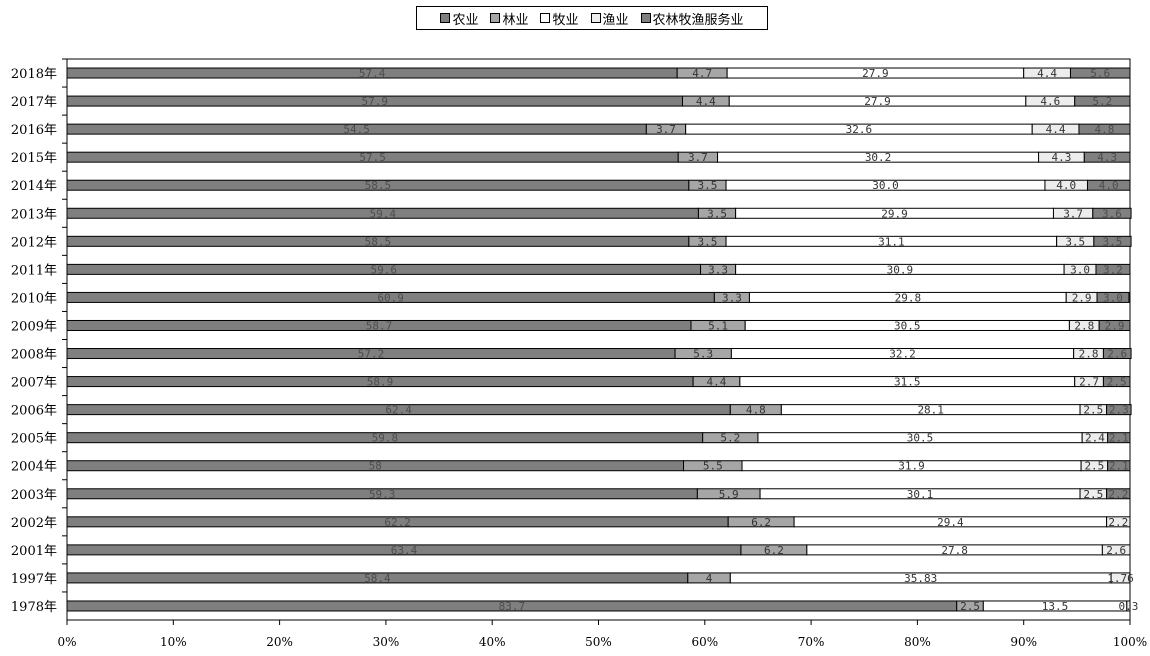  What do you see at coordinates (515, 20) in the screenshot?
I see `legend-label: 林业` at bounding box center [515, 20].